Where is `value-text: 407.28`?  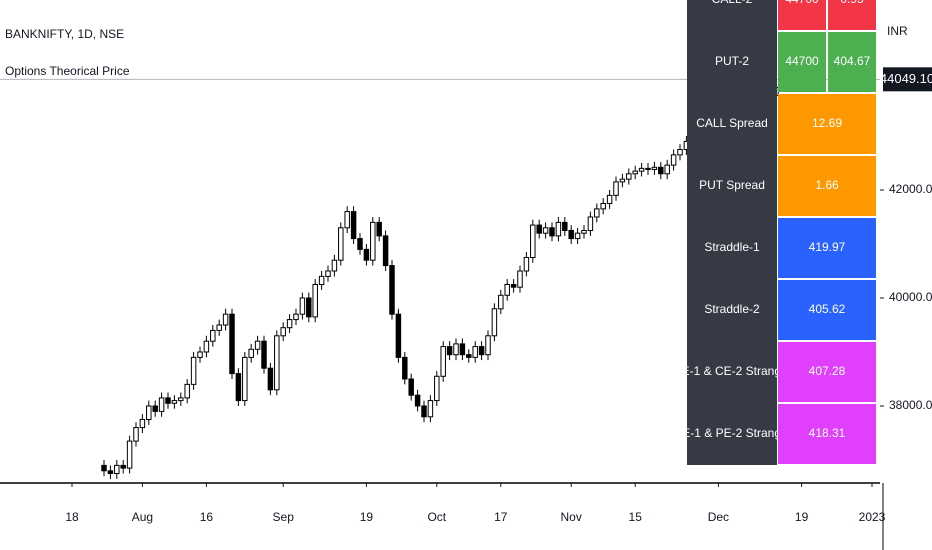 value-text: 407.28 is located at coordinates (827, 371).